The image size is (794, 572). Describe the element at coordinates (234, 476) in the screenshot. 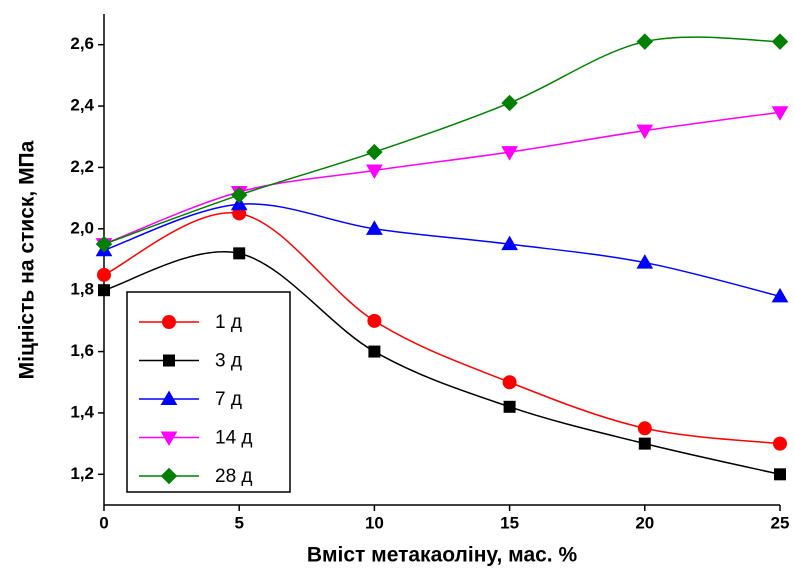

I see `legend-label: 28 д` at that location.